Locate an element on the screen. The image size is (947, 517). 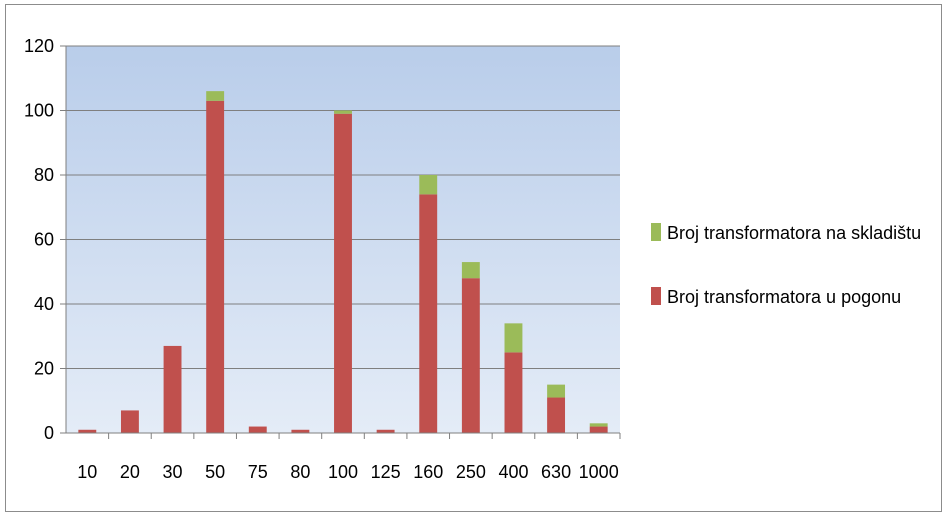
y-tick-labels: 0 20 40 60 80 100 120 is located at coordinates (45, 239).